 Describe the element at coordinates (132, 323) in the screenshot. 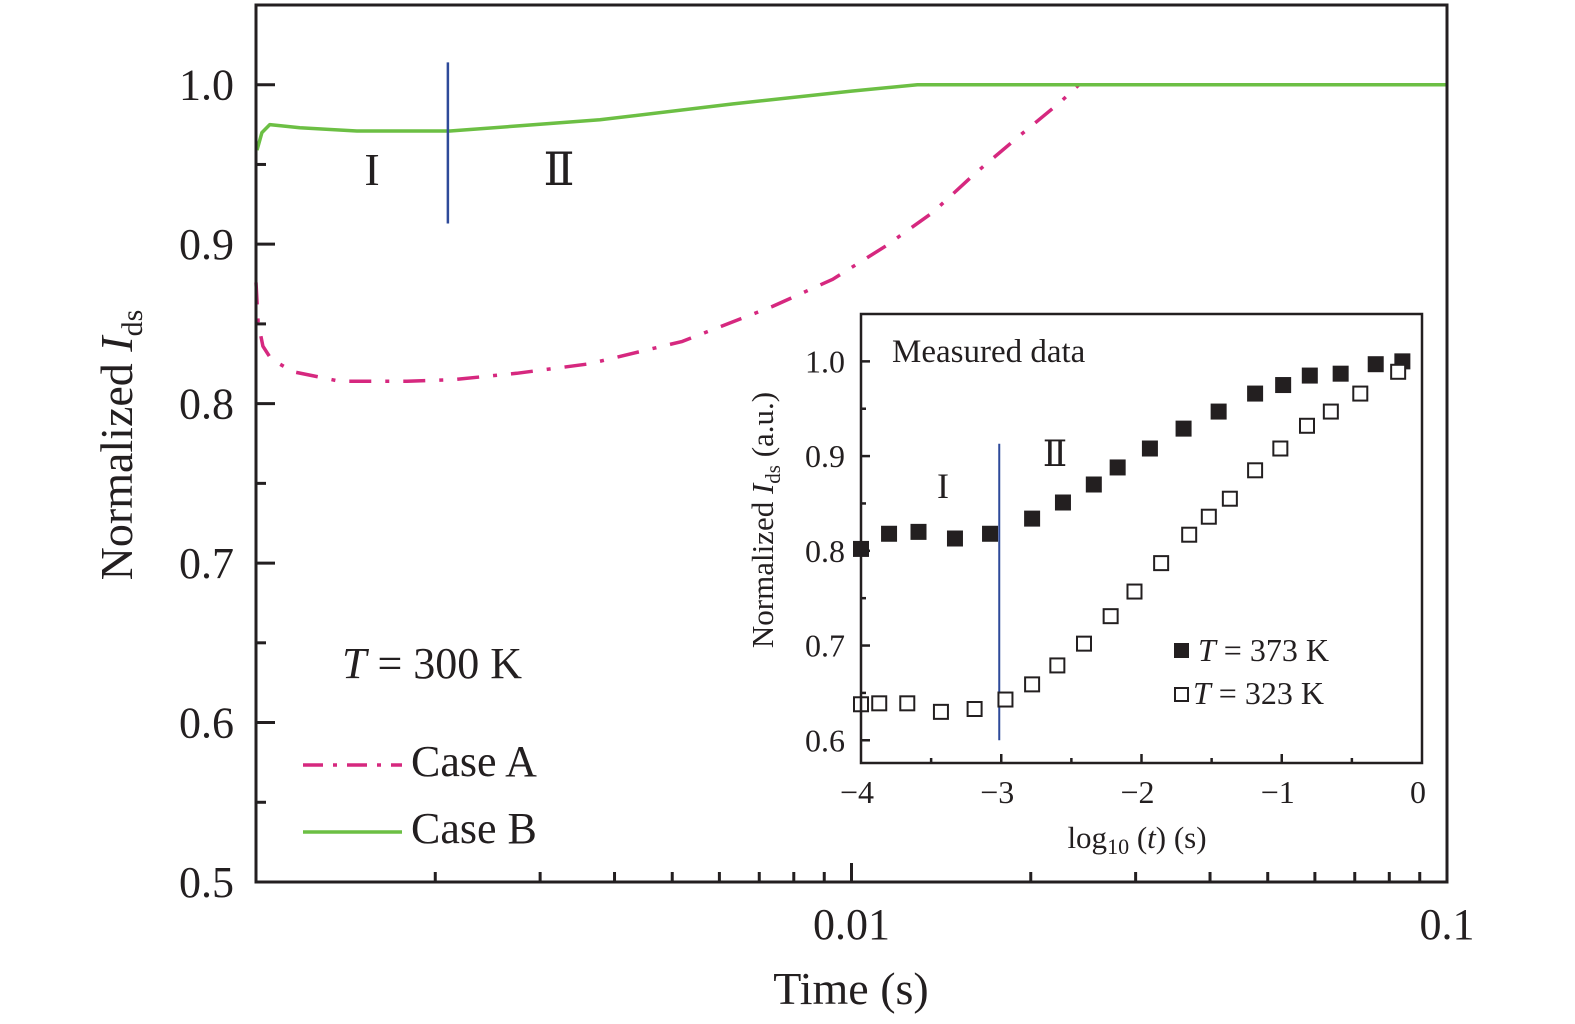

I see `main-y-axis-label-sub: ds` at that location.